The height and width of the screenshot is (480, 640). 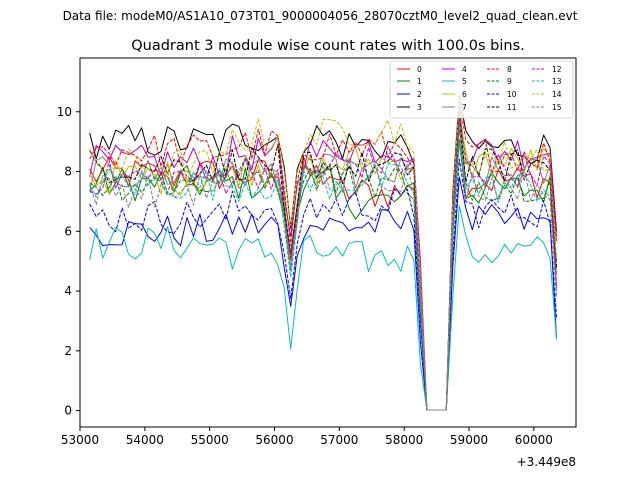 What do you see at coordinates (210, 440) in the screenshot?
I see `x-tick-label-55000: 55000` at bounding box center [210, 440].